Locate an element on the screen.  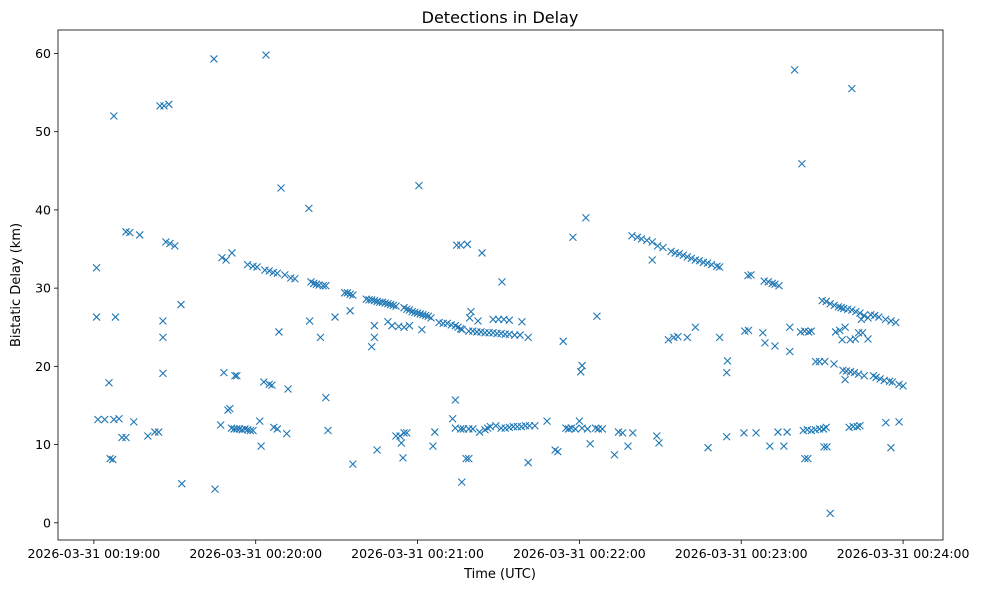
x-axis-label: Time (UTC) is located at coordinates (499, 574).